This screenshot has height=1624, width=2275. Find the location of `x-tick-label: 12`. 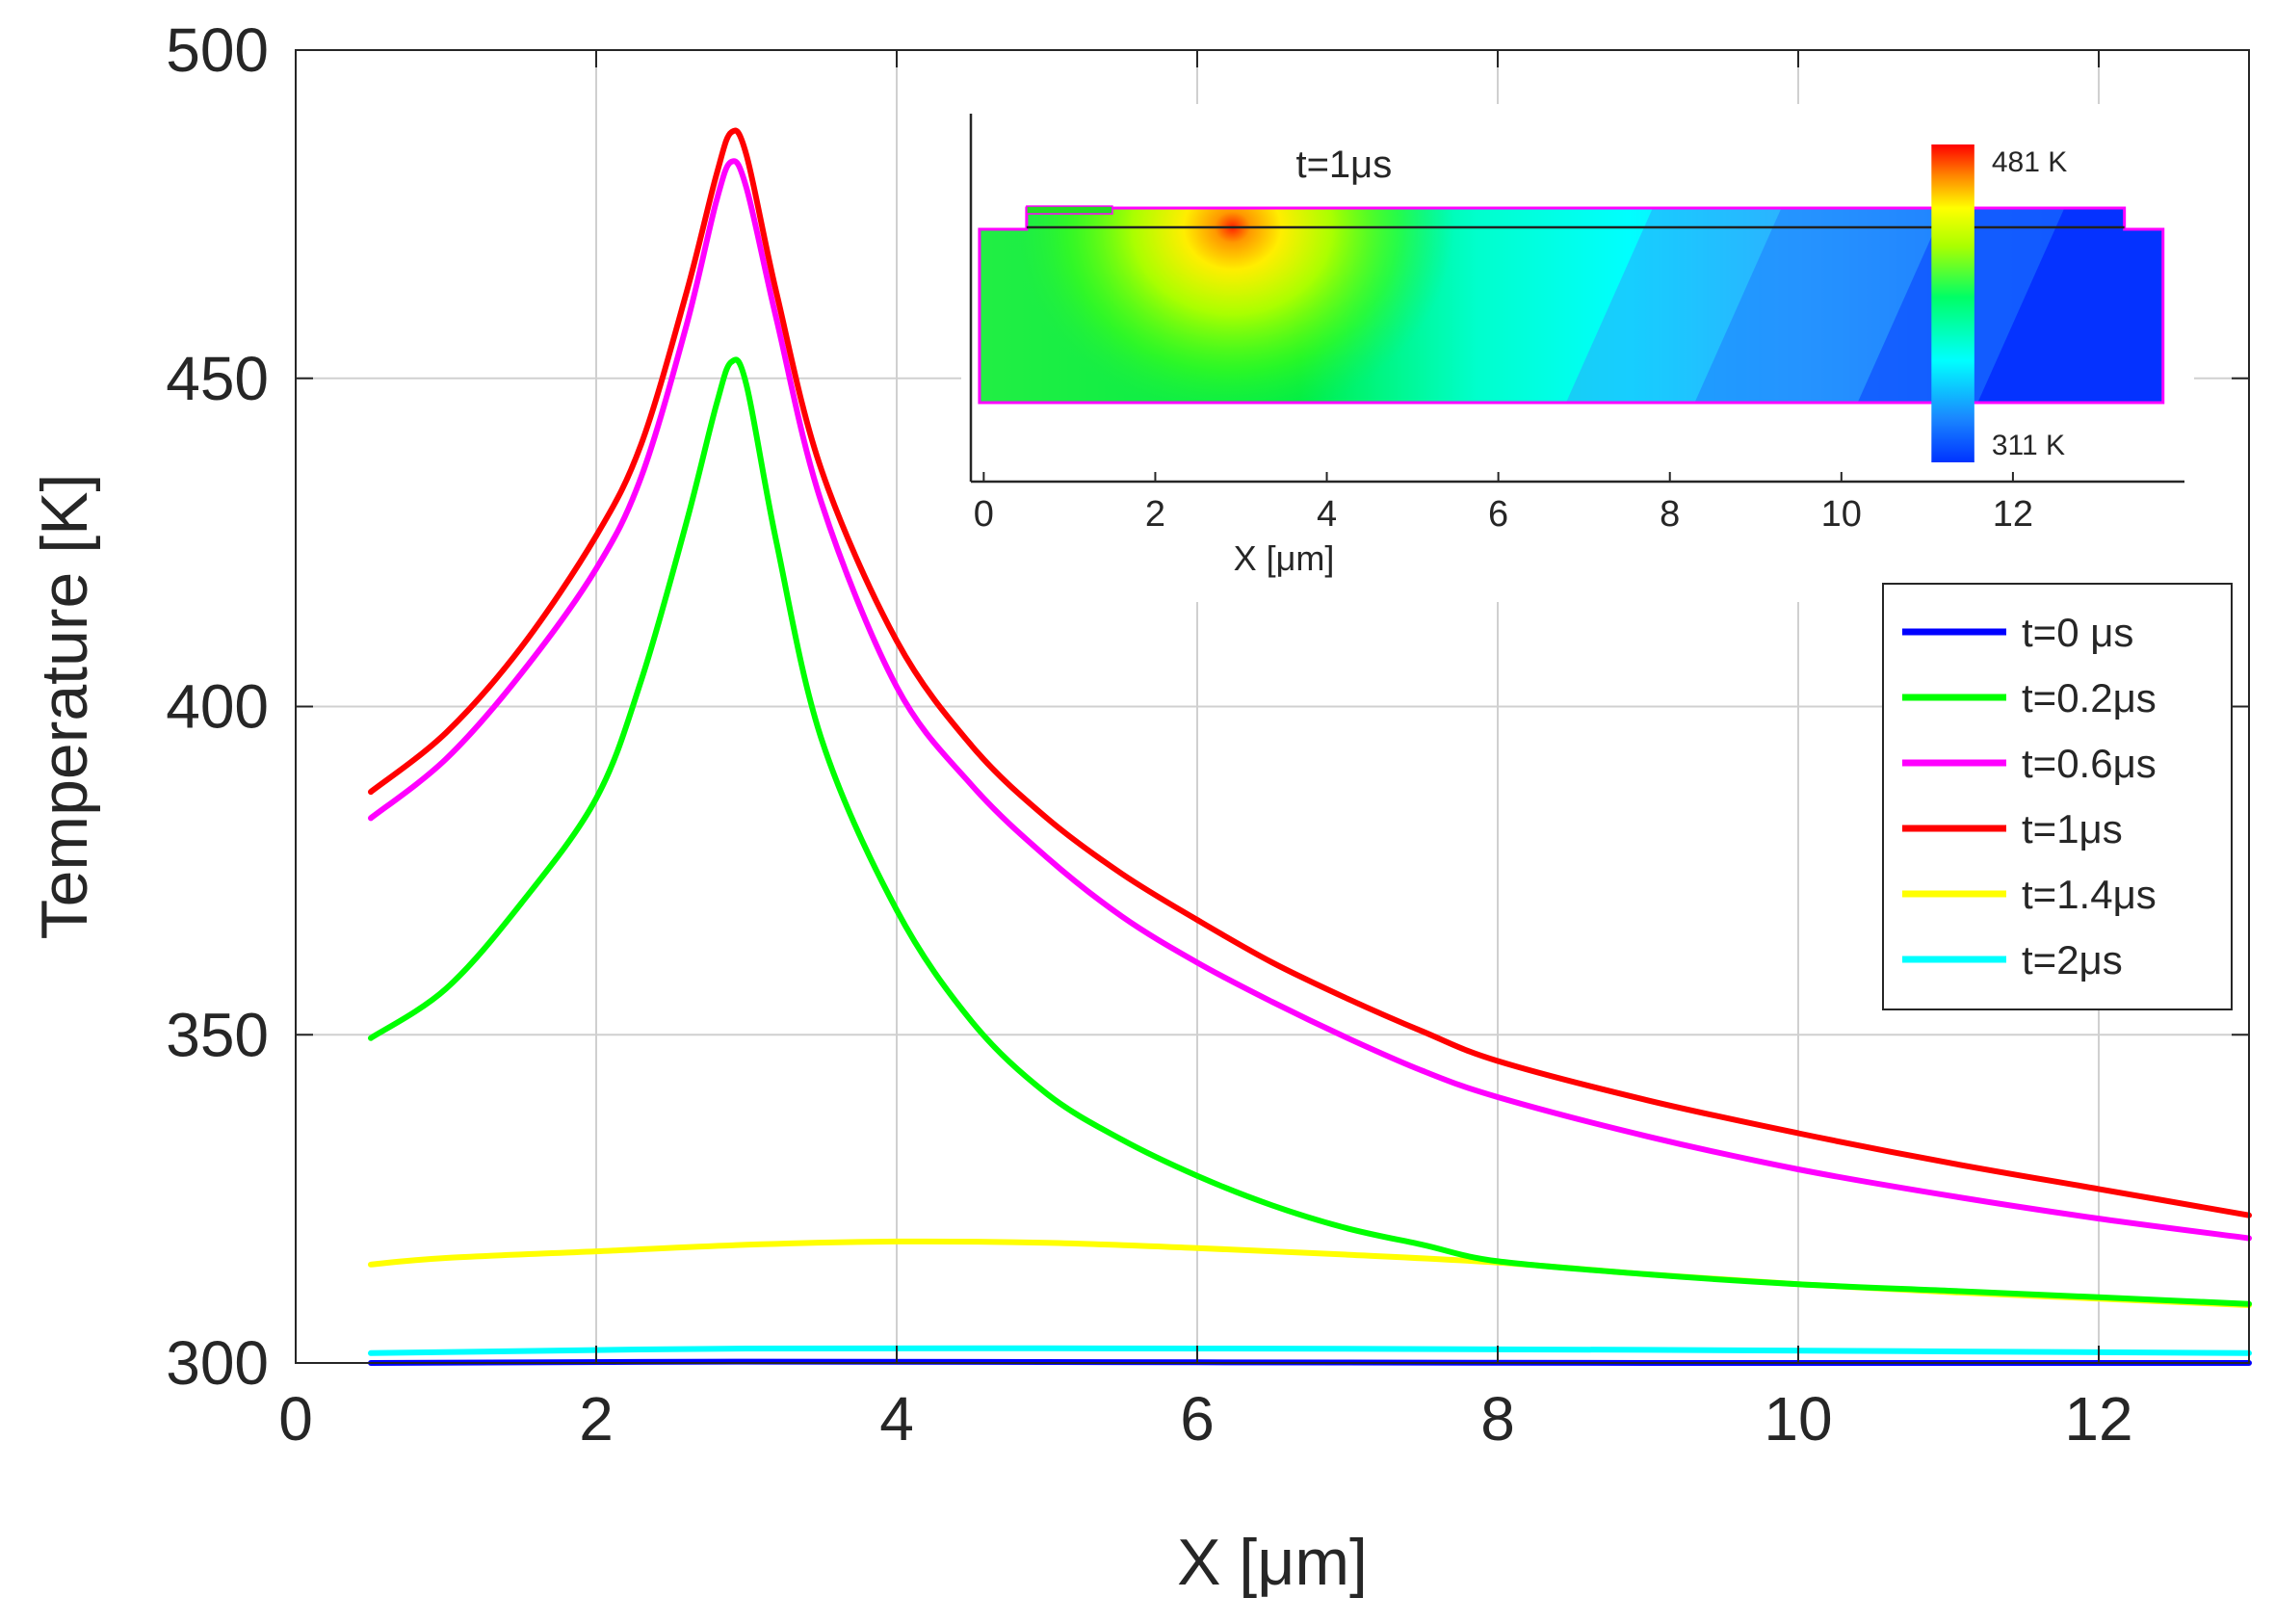

x-tick-label: 12 is located at coordinates (2098, 1419).